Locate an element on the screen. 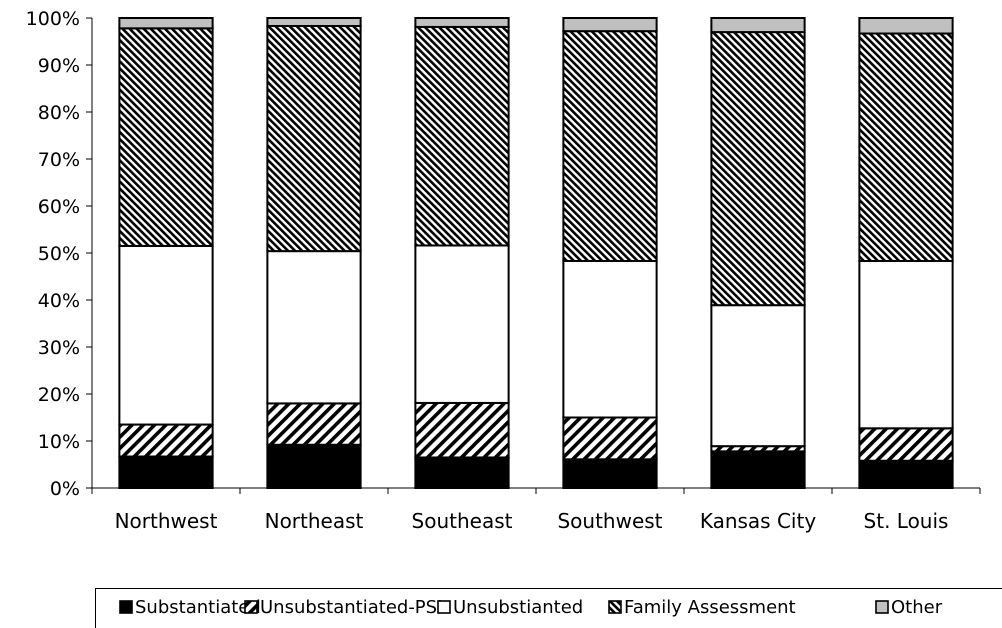  y-tick-label: 50% is located at coordinates (59, 254).